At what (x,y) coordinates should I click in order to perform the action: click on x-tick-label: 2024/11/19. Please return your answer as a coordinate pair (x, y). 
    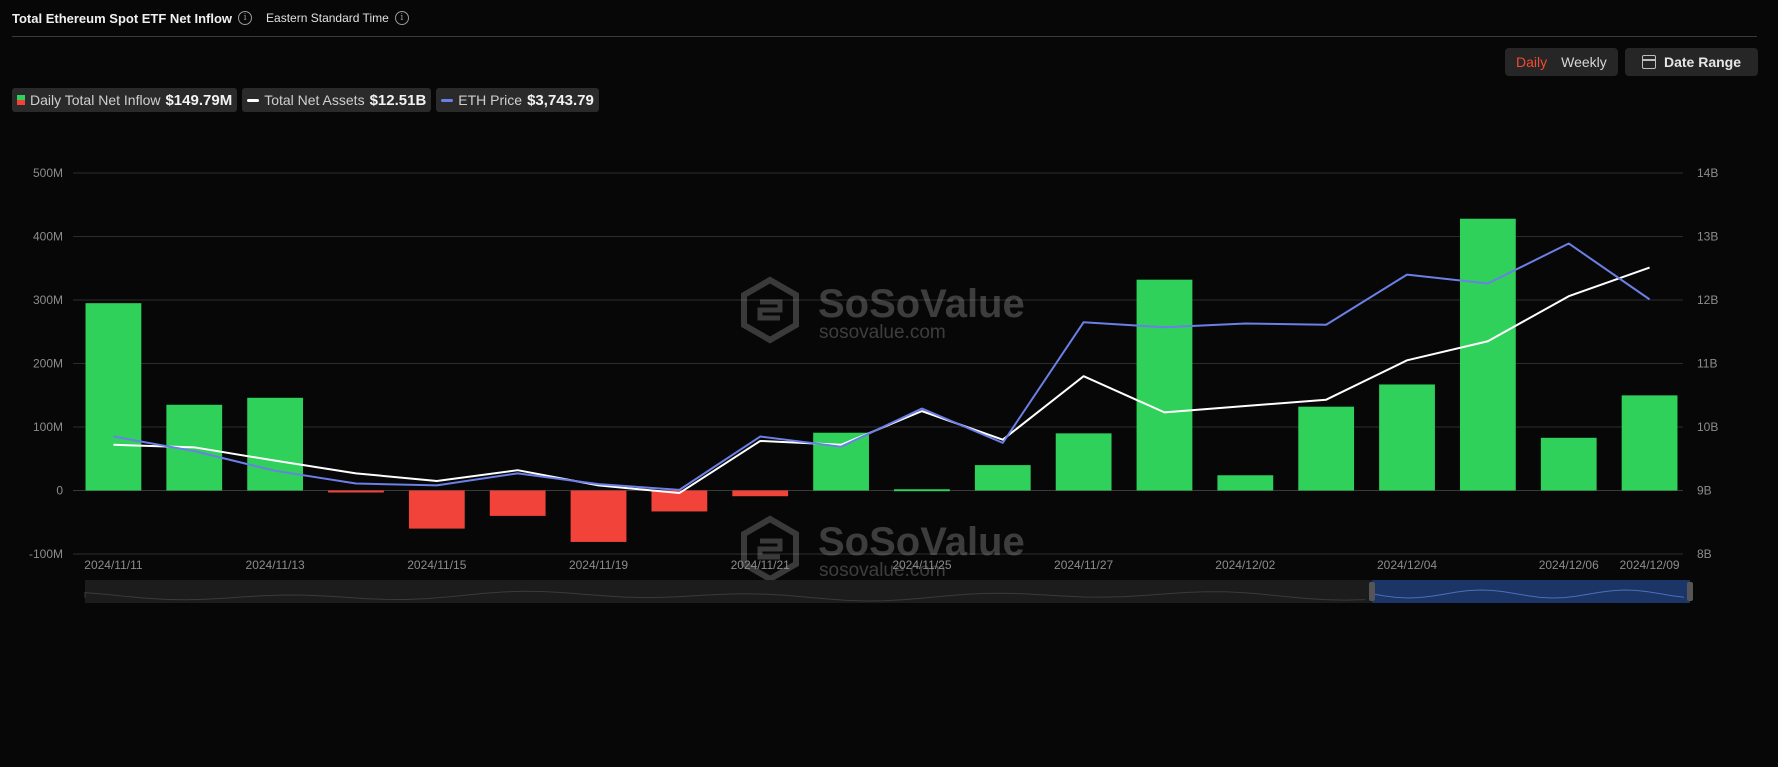
    Looking at the image, I should click on (598, 565).